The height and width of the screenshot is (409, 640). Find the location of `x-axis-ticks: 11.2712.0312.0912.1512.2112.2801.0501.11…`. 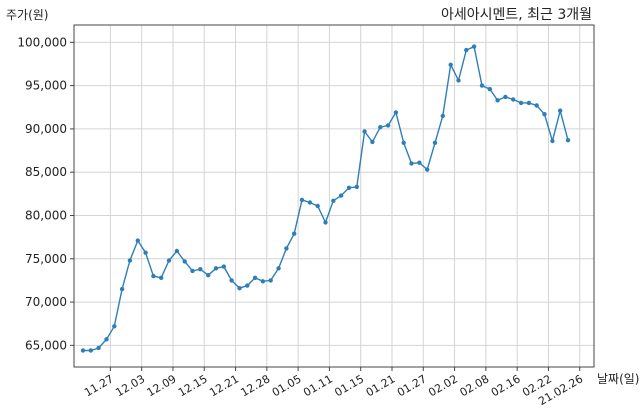

x-axis-ticks: 11.2712.0312.0912.1512.2112.2801.0501.11… is located at coordinates (333, 387).